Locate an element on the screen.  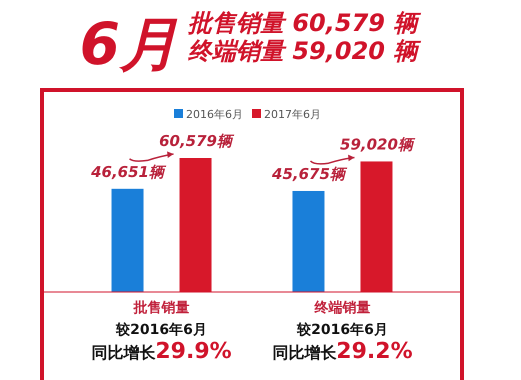
chart-title: 6月 is located at coordinates (129, 44).